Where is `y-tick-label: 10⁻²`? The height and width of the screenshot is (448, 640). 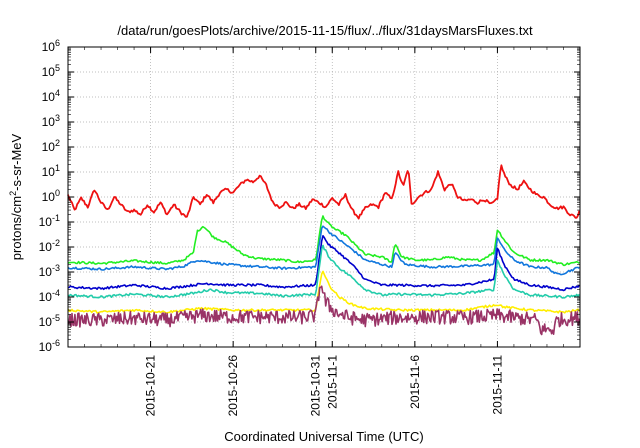
y-tick-label: 10⁻² is located at coordinates (49, 246).